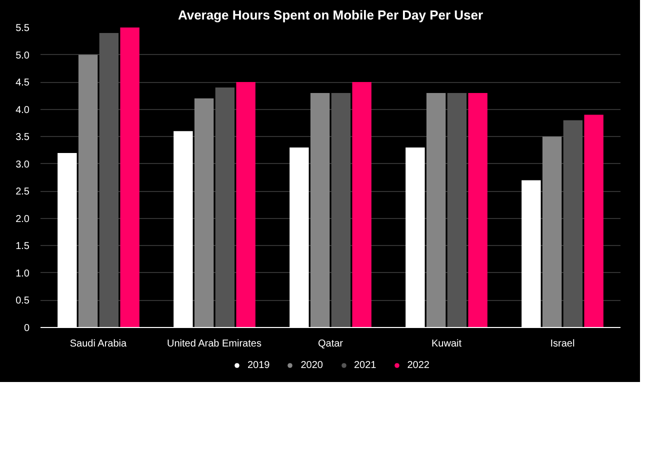 The height and width of the screenshot is (452, 654). I want to click on x-tick-label: Kuwait, so click(446, 344).